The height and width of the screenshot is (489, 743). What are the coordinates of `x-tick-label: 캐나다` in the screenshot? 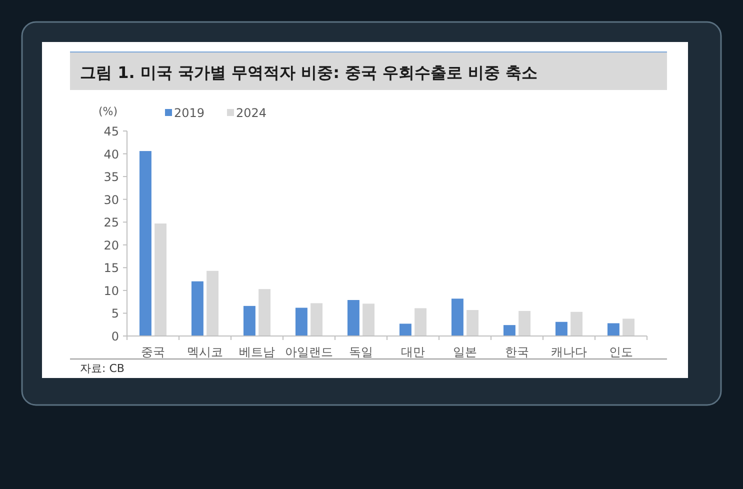 It's located at (569, 352).